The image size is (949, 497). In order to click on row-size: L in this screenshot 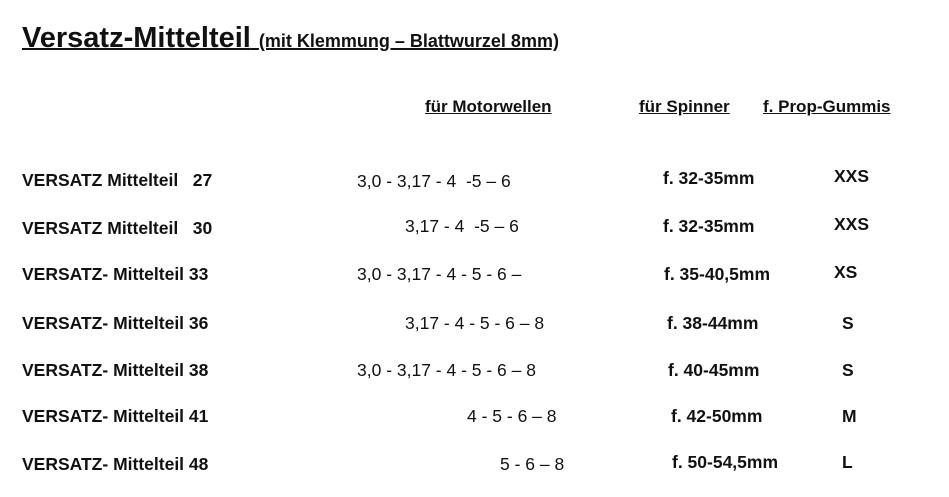, I will do `click(847, 462)`.